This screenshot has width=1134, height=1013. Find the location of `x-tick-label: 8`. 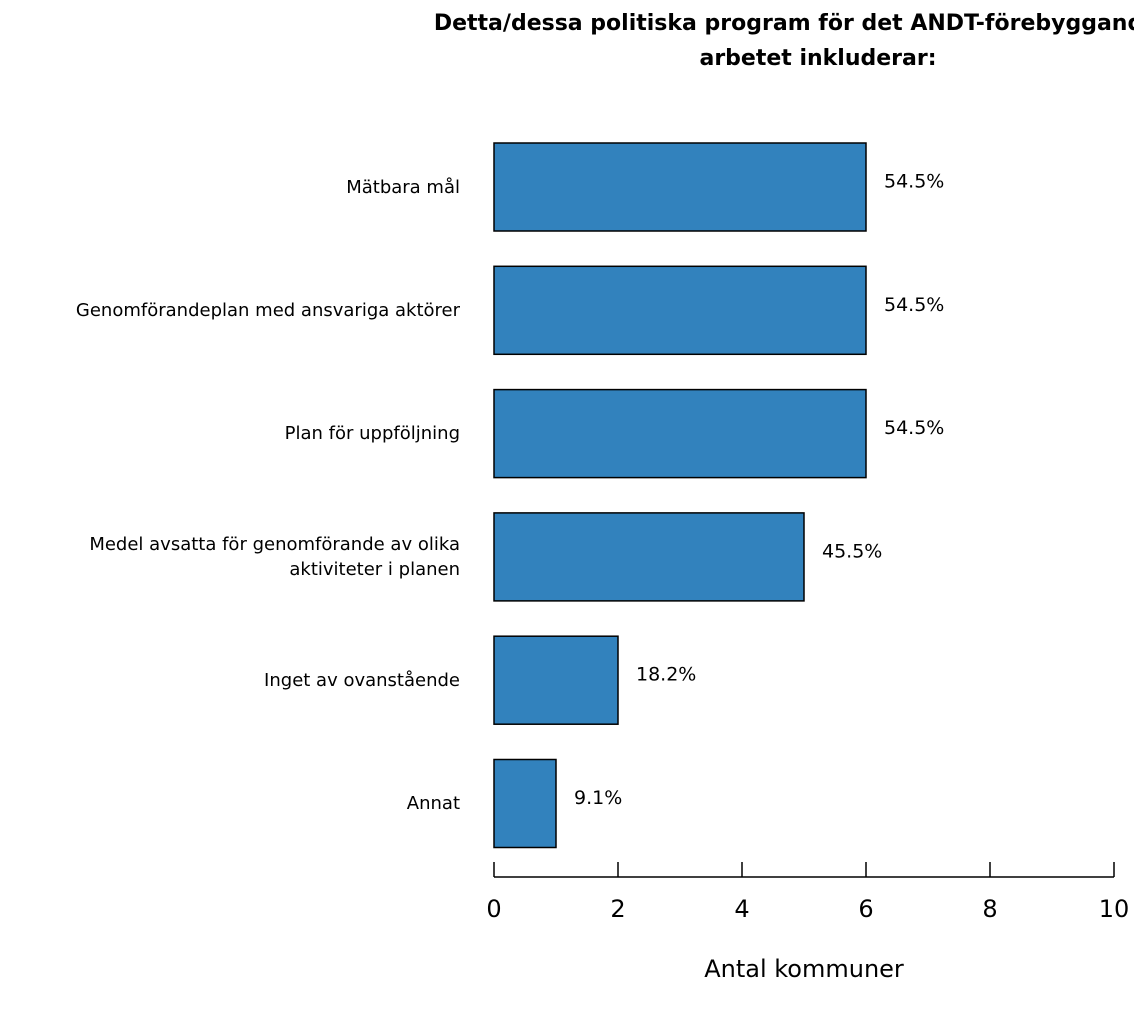

x-tick-label: 8 is located at coordinates (989, 909).